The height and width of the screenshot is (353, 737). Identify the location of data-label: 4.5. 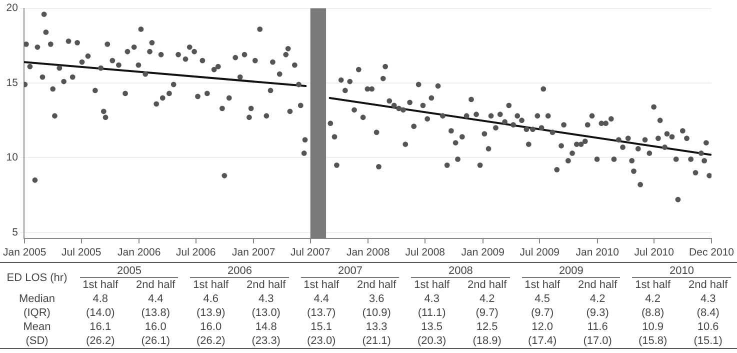
(542, 299).